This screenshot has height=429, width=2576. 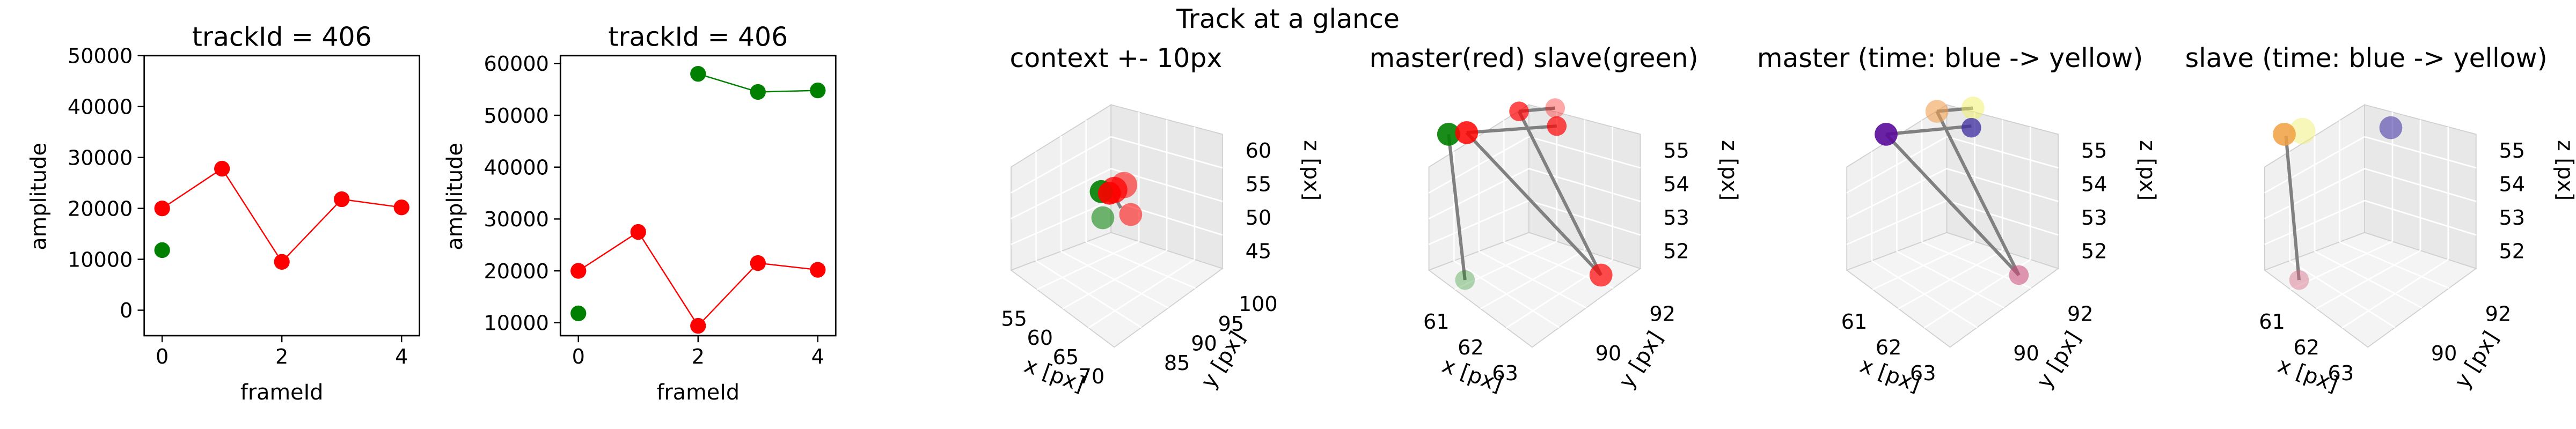 What do you see at coordinates (1258, 304) in the screenshot?
I see `y-tick-label: 100` at bounding box center [1258, 304].